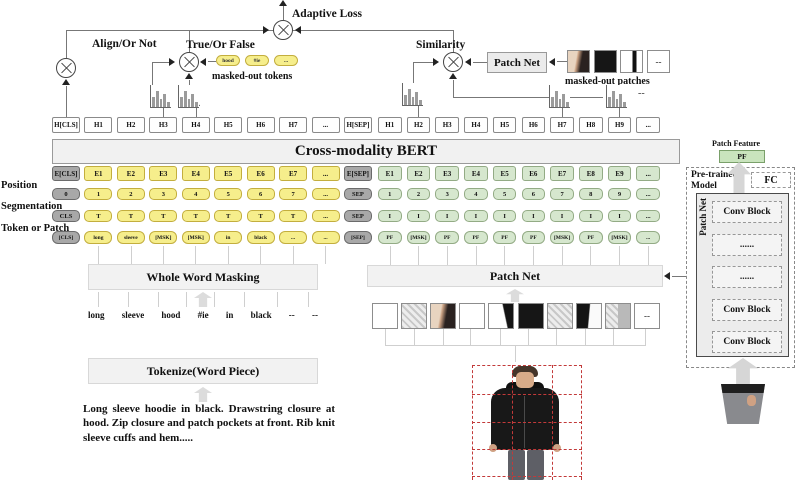  What do you see at coordinates (66, 125) in the screenshot?
I see `matrix-cell: H[CLS]` at bounding box center [66, 125].